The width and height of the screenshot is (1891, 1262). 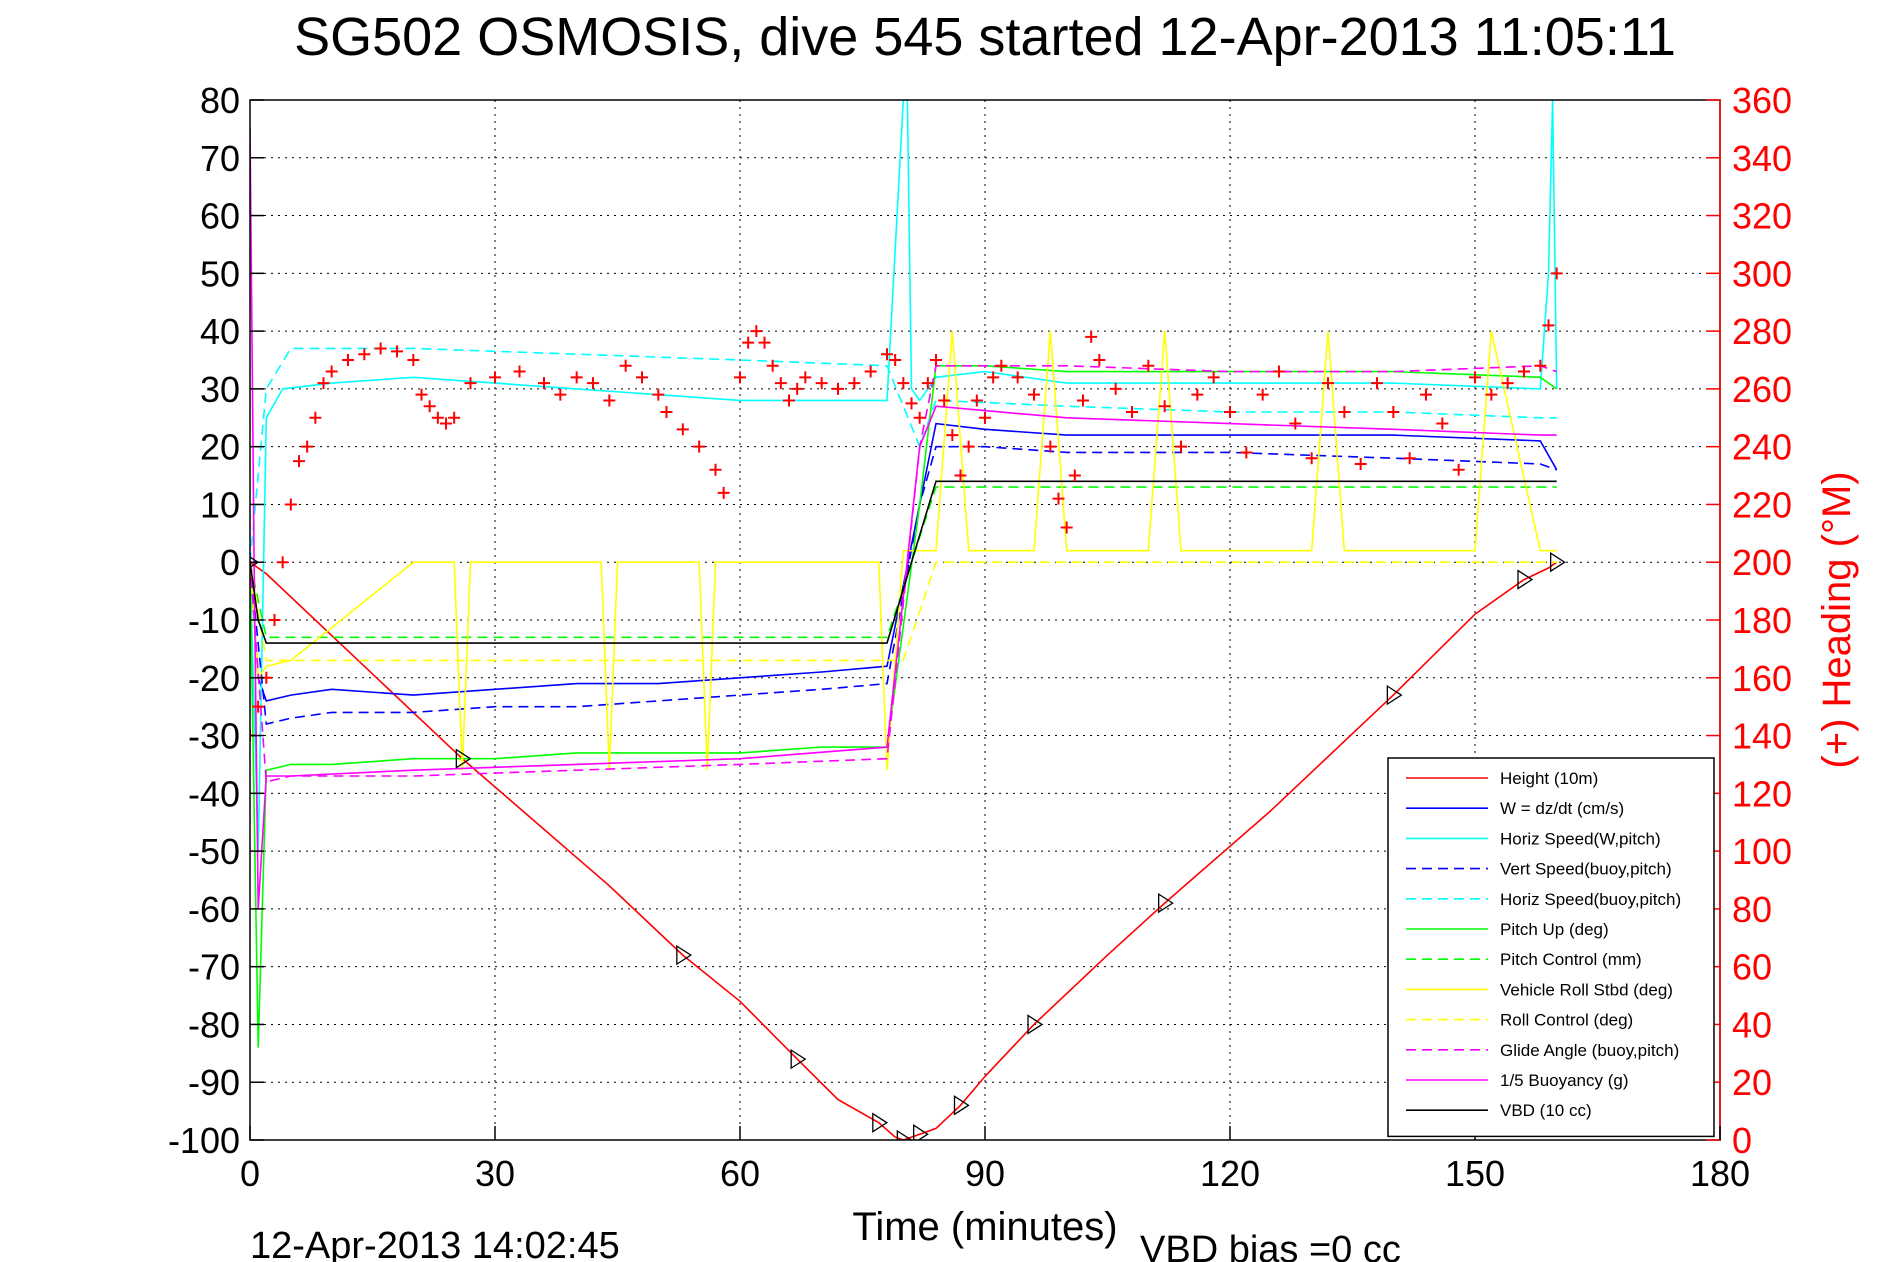 What do you see at coordinates (220, 504) in the screenshot?
I see `y-tick-label: 10` at bounding box center [220, 504].